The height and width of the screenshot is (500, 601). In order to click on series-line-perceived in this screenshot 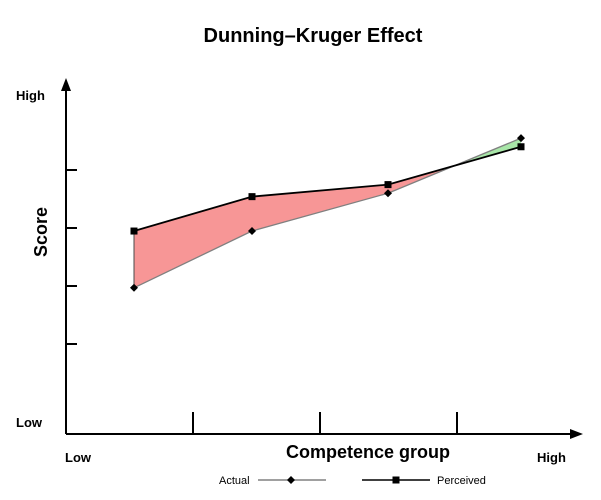, I will do `click(327, 188)`.